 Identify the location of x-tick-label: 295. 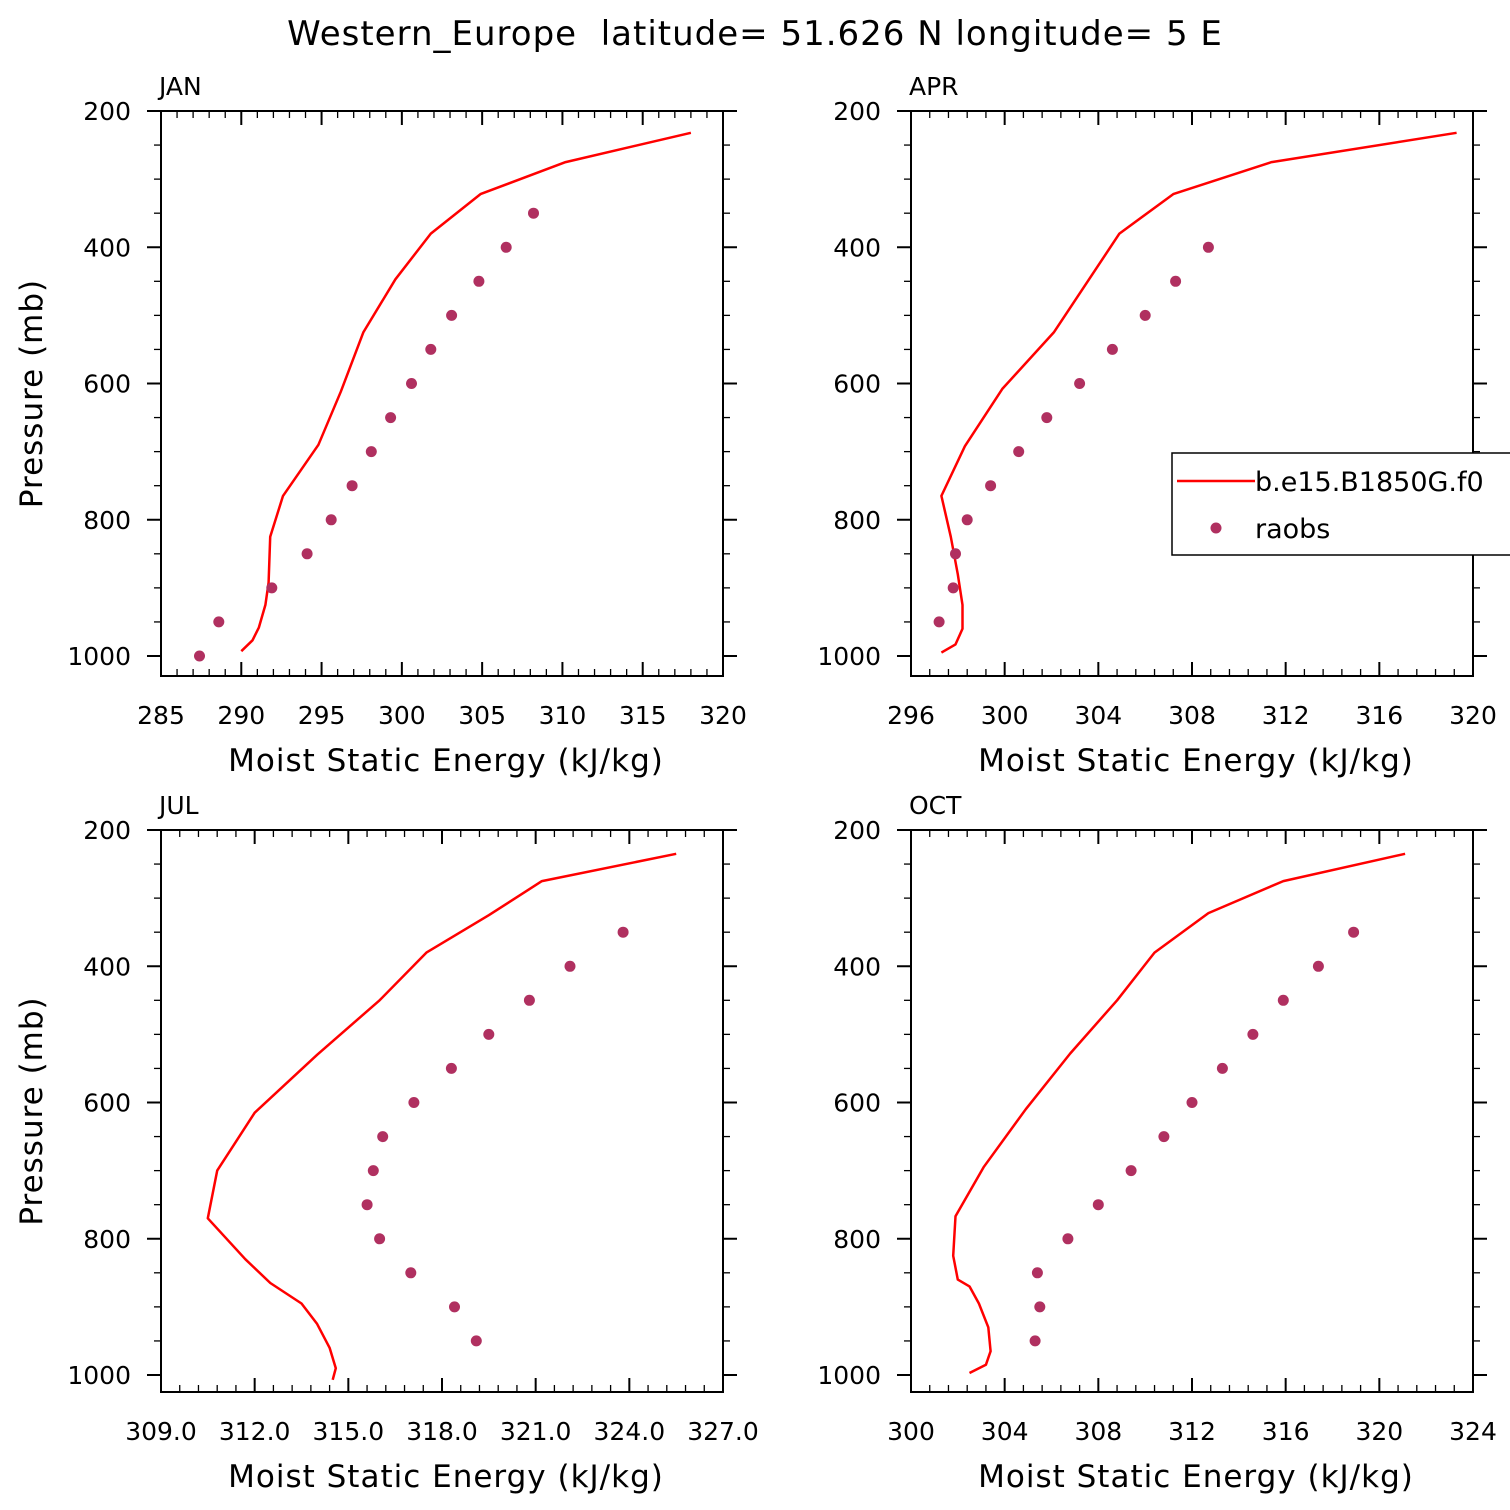
(322, 715).